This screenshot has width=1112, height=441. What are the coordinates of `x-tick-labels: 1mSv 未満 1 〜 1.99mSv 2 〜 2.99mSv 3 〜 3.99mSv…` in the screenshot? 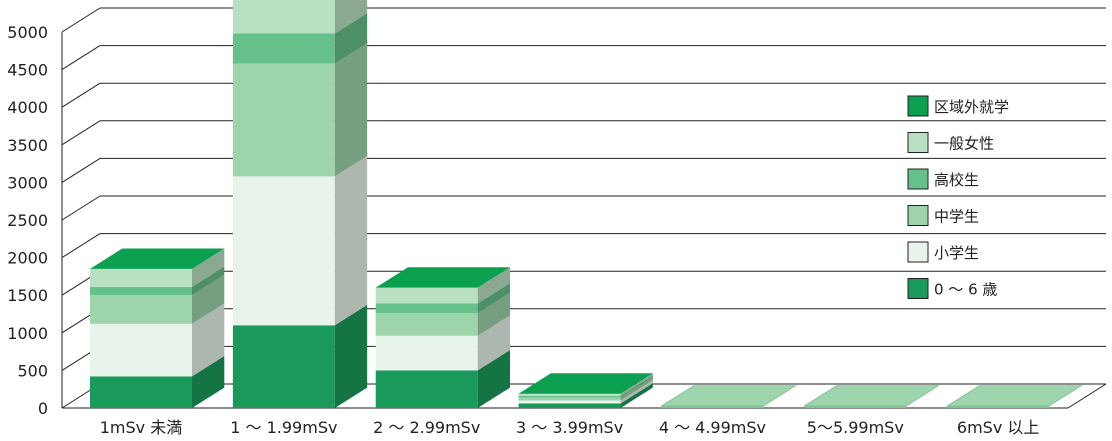 It's located at (570, 427).